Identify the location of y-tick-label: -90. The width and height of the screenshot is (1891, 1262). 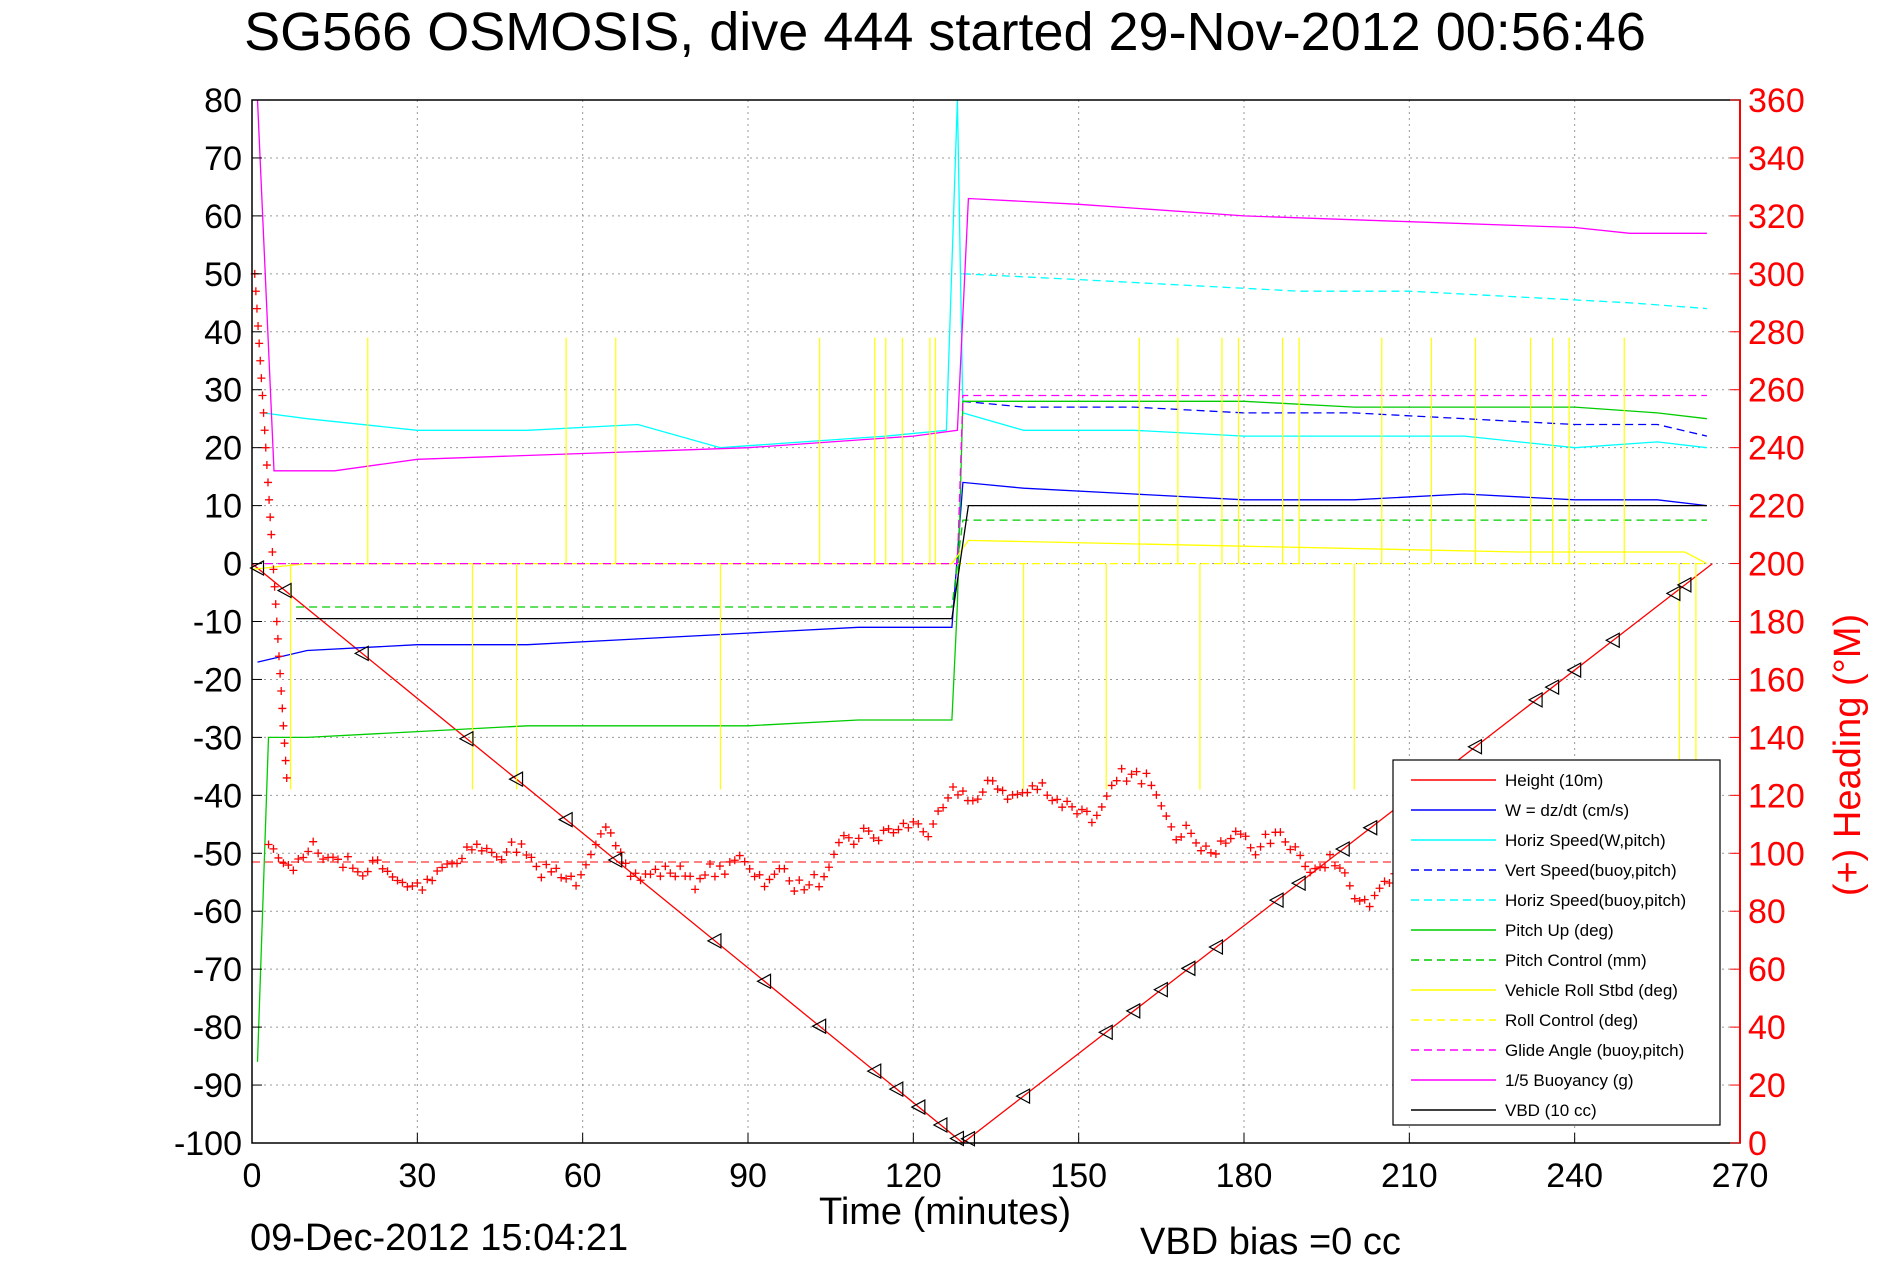
(217, 1086).